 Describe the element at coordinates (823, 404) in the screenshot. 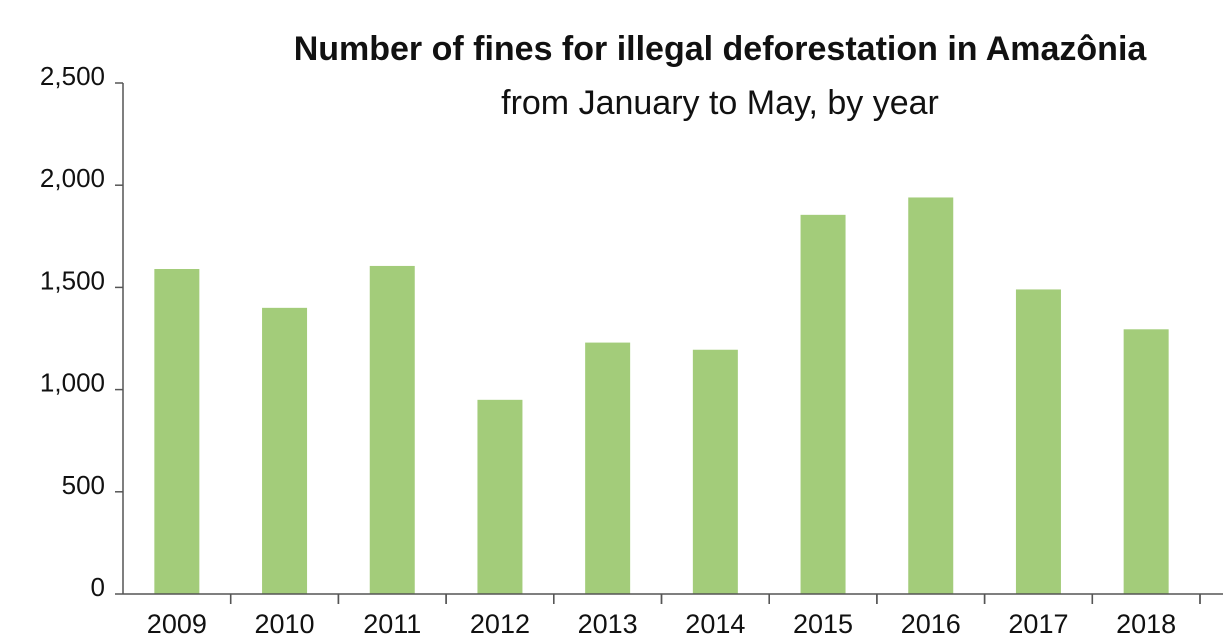

I see `bar-2015` at that location.